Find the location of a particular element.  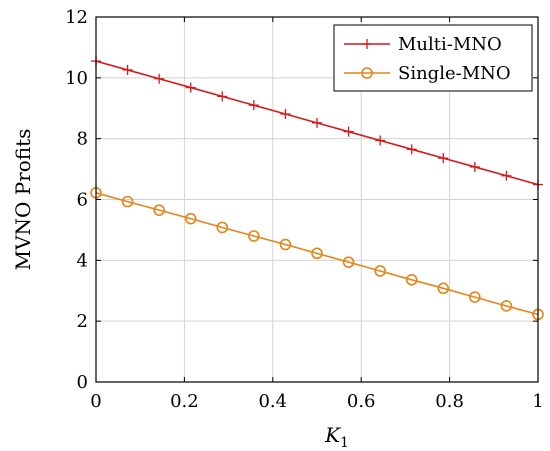

legend-label: Multi-MNO is located at coordinates (450, 44).